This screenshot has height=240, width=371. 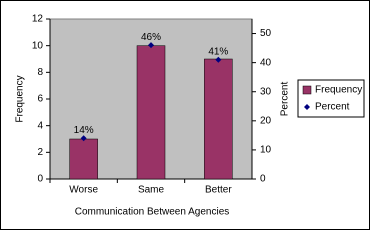 I want to click on x-tick-label: Better, so click(x=218, y=190).